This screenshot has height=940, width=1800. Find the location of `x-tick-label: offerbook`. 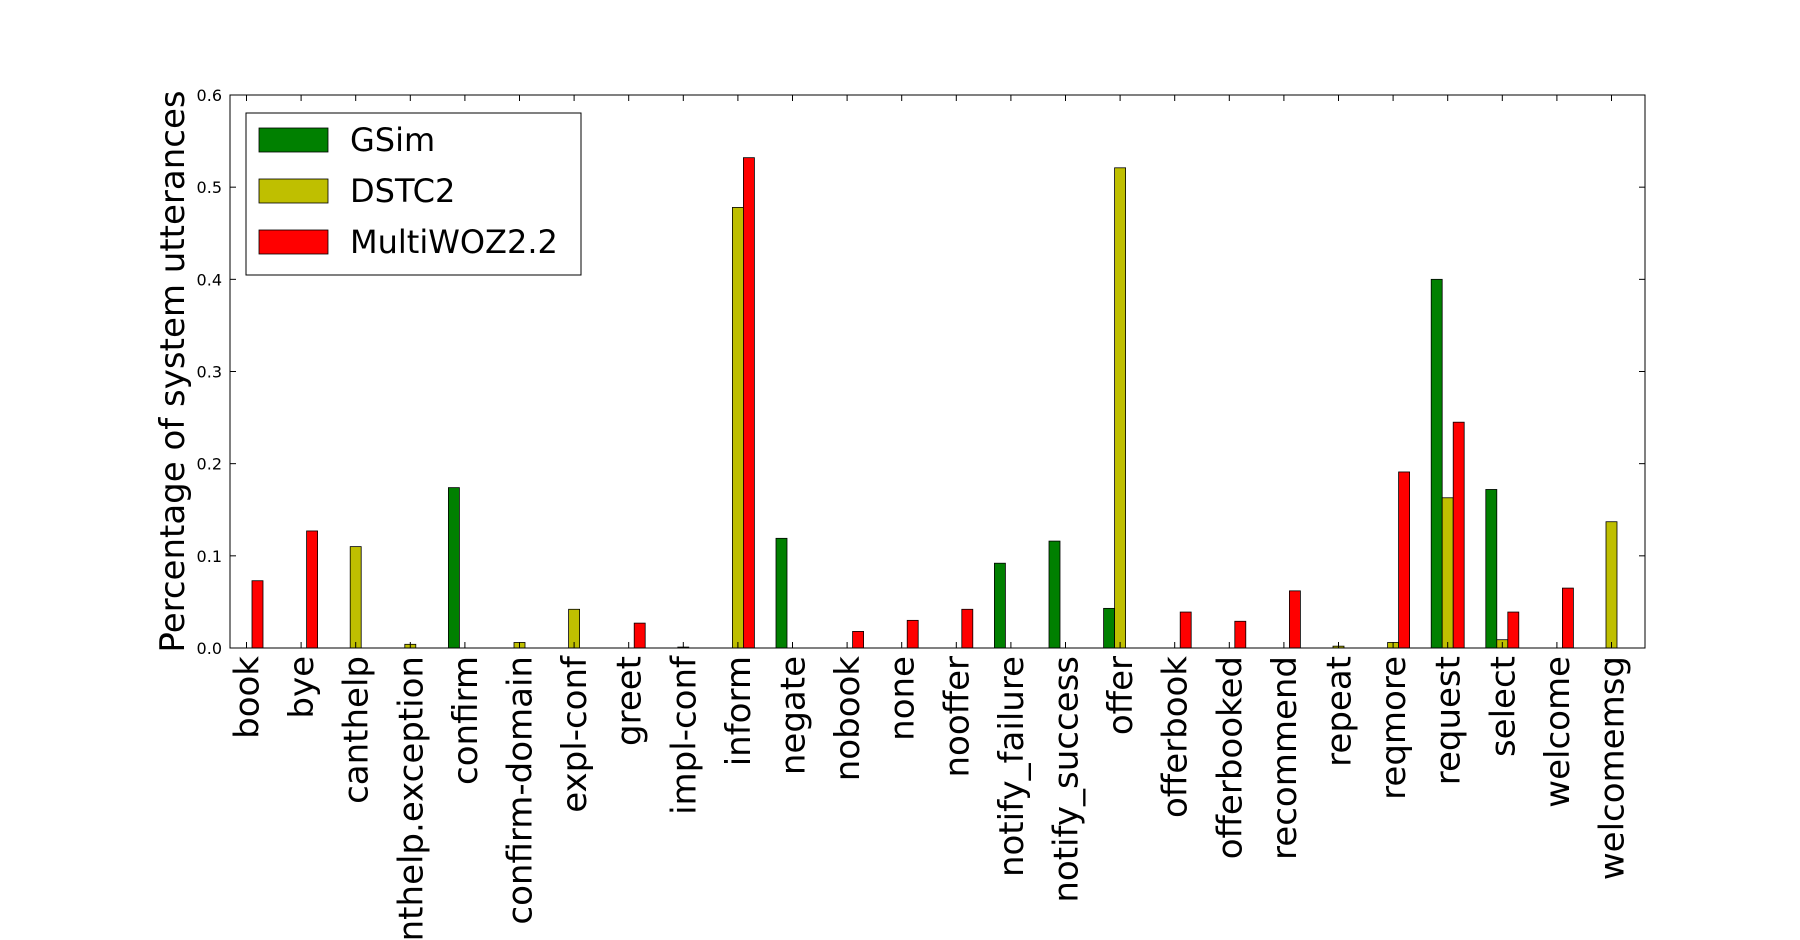

x-tick-label: offerbook is located at coordinates (1176, 737).